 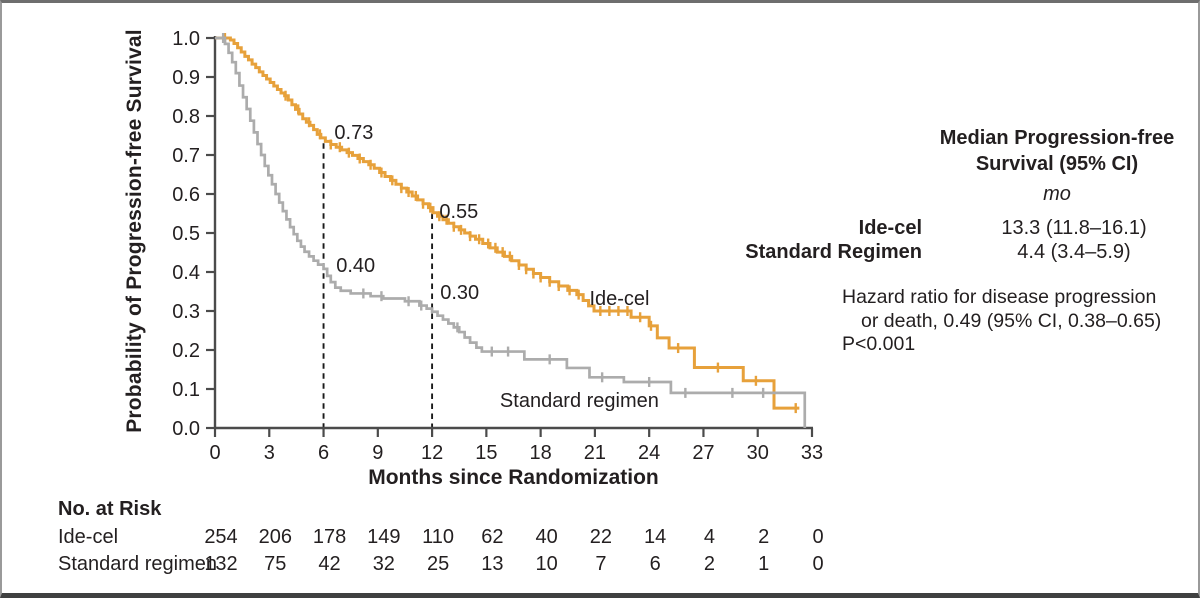 I want to click on y-tick-label: 0.5, so click(x=186, y=234).